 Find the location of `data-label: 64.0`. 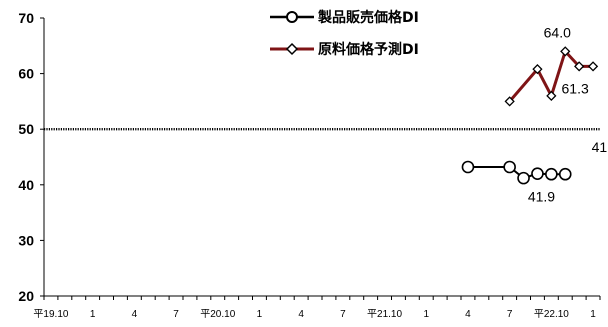

data-label: 64.0 is located at coordinates (557, 32).